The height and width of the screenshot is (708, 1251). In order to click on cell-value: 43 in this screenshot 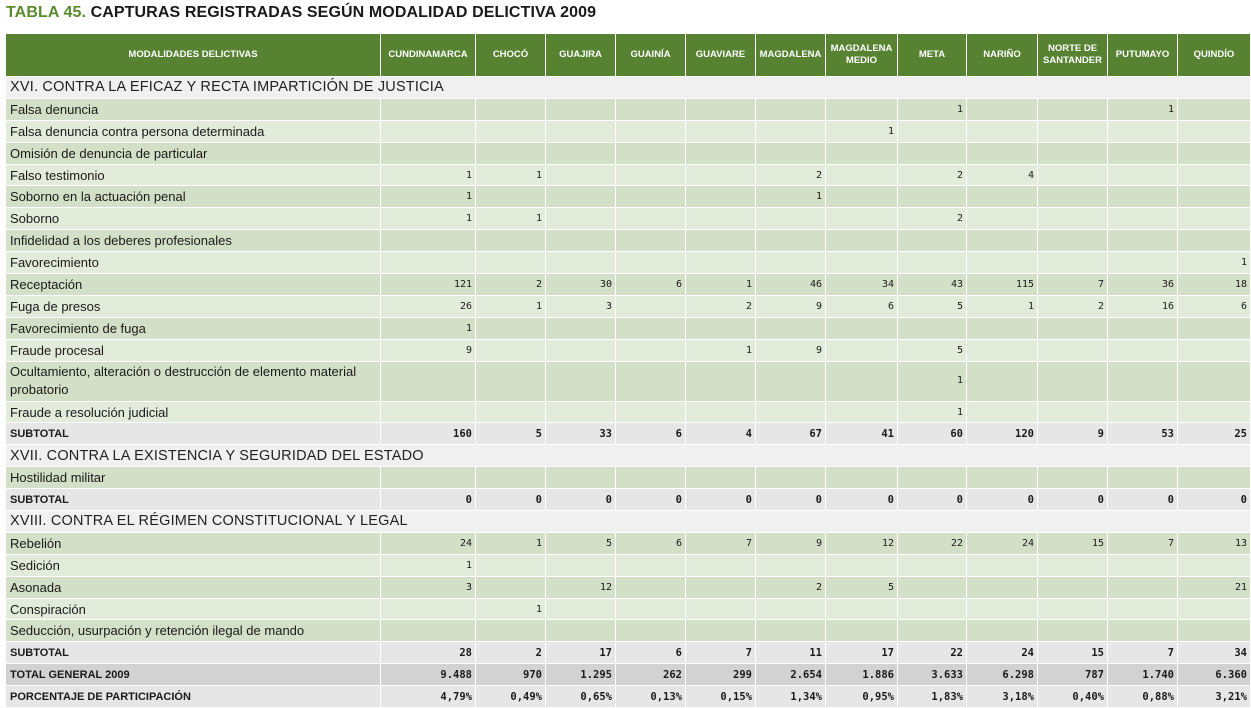, I will do `click(932, 284)`.